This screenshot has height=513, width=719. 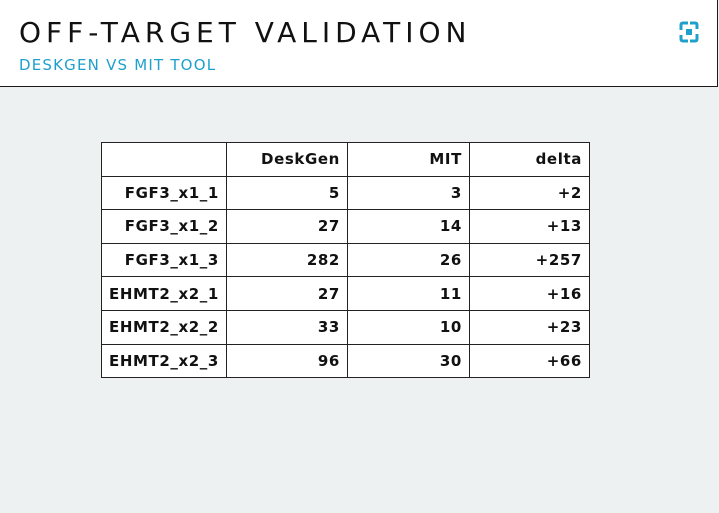 I want to click on delta-value: +13, so click(x=529, y=226).